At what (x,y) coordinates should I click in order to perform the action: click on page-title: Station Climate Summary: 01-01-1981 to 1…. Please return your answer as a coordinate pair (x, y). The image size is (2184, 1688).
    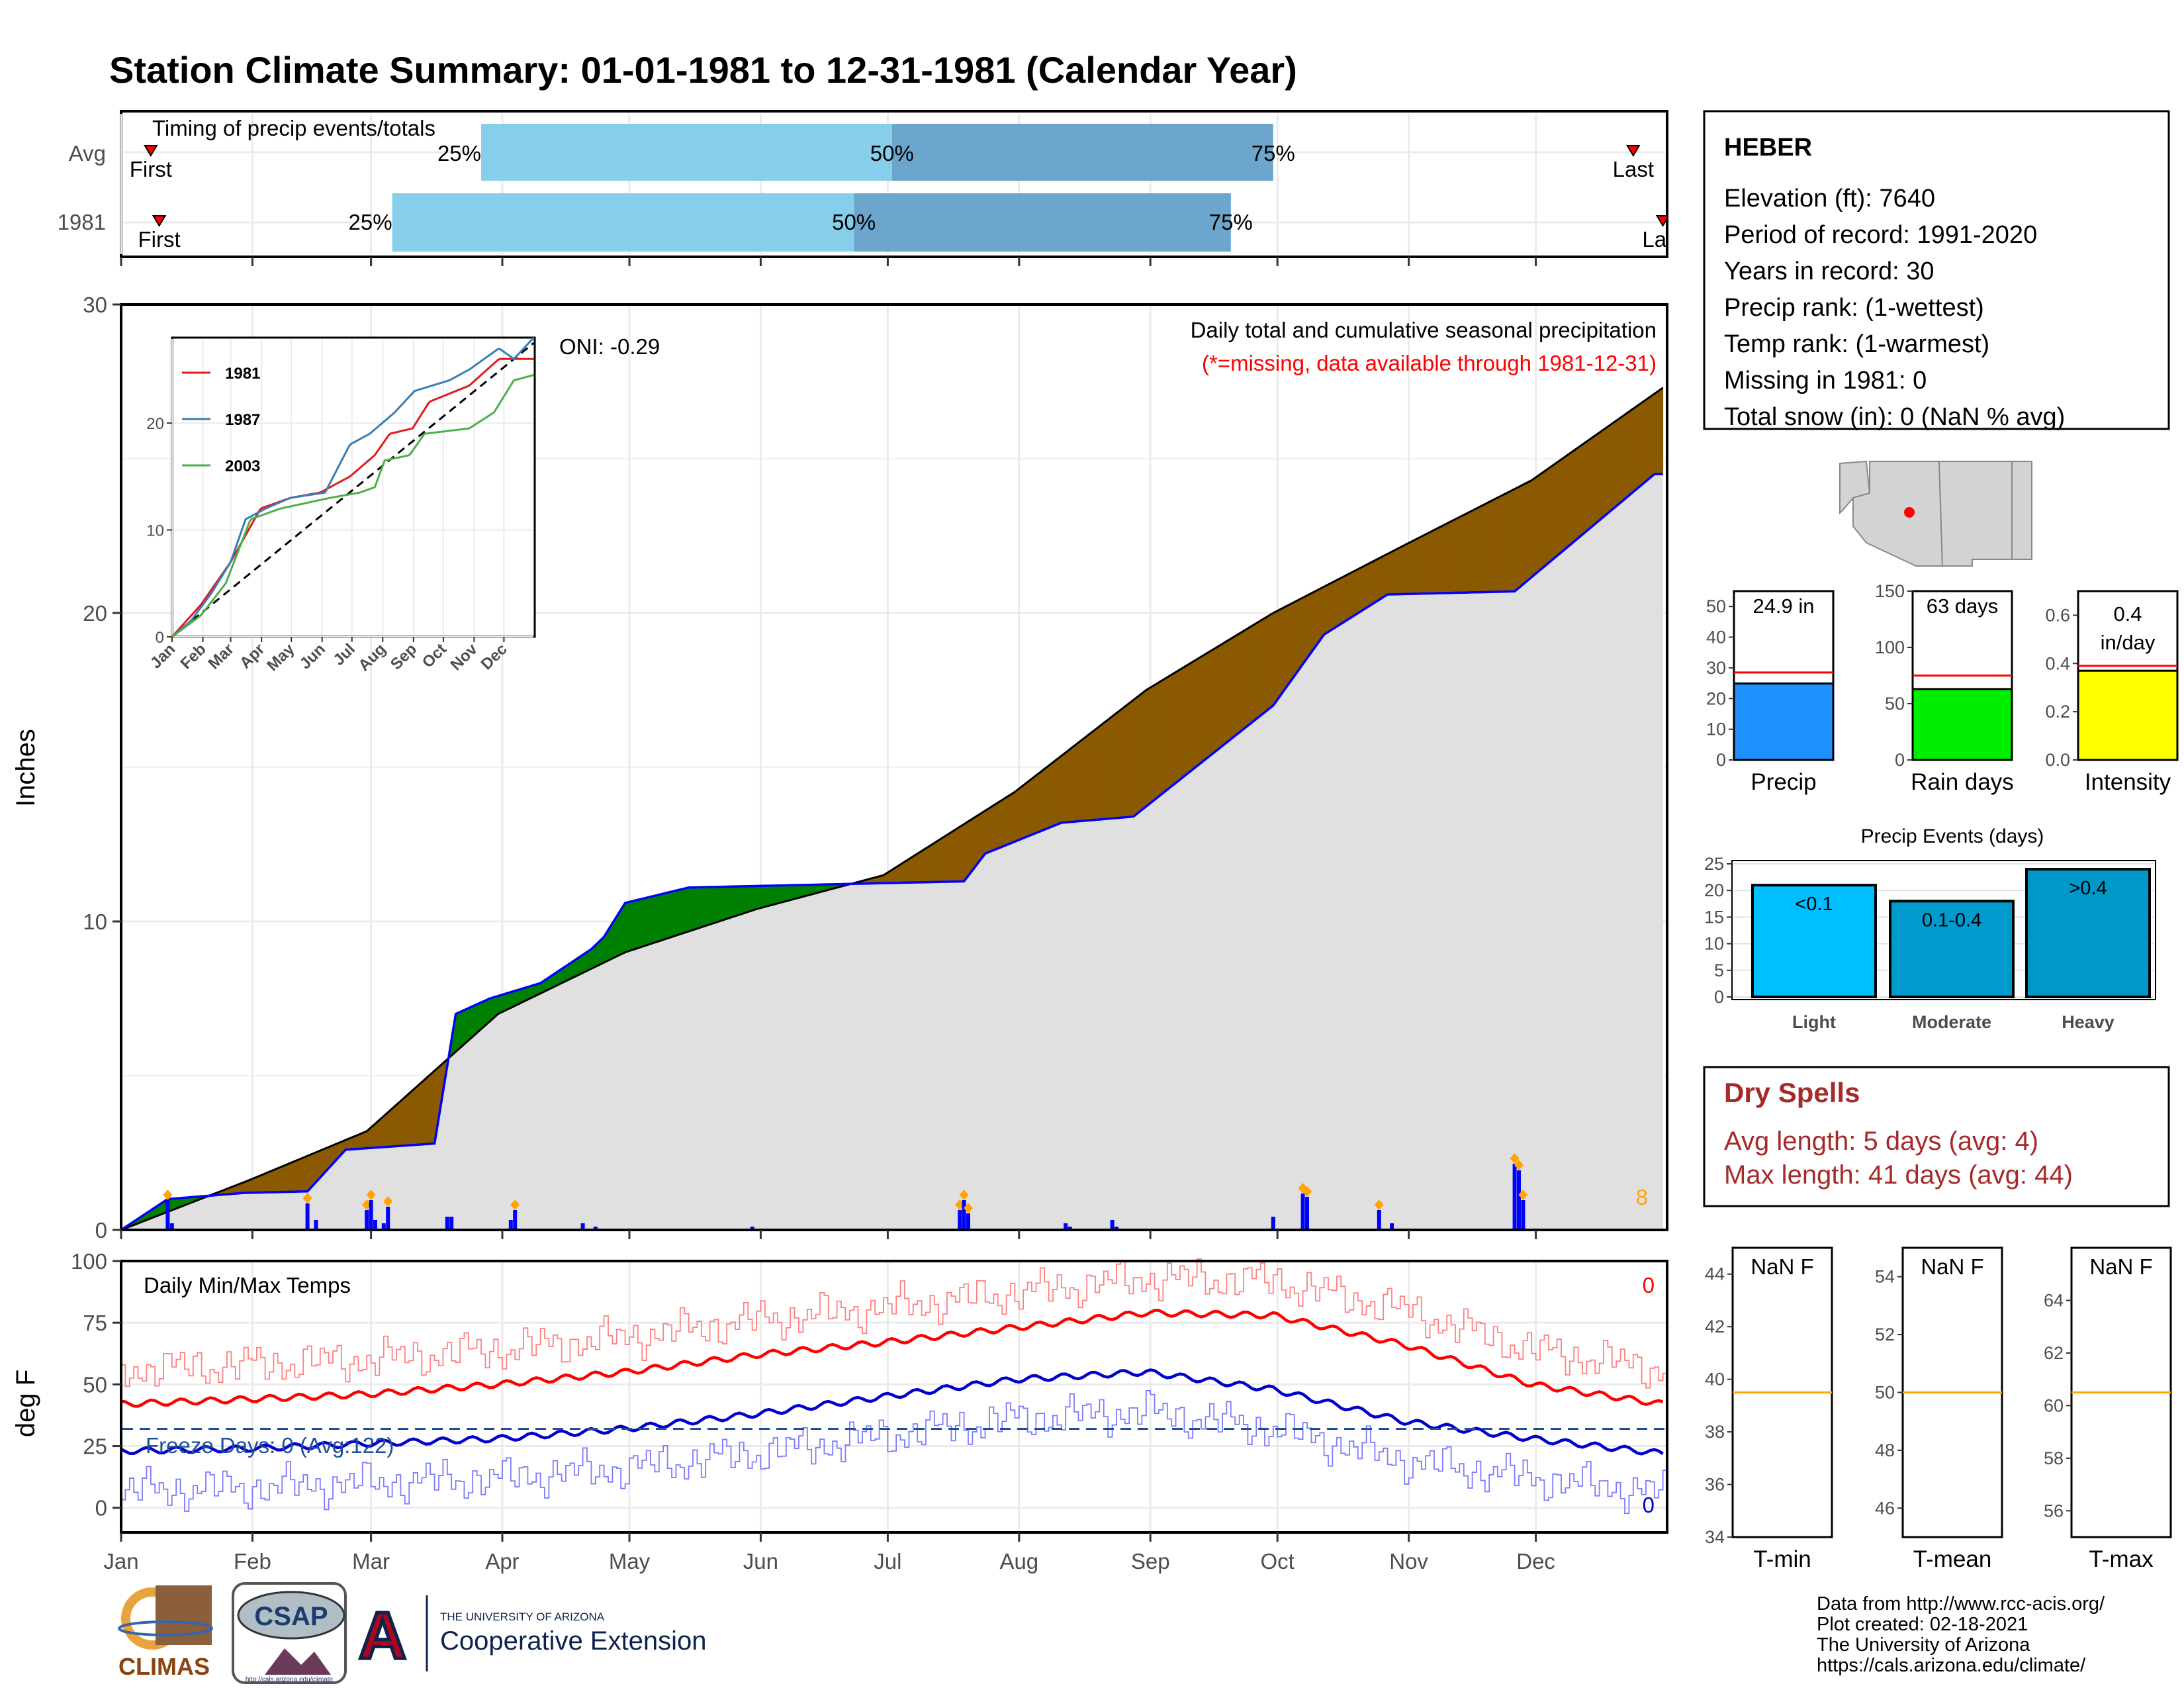
    Looking at the image, I should click on (703, 70).